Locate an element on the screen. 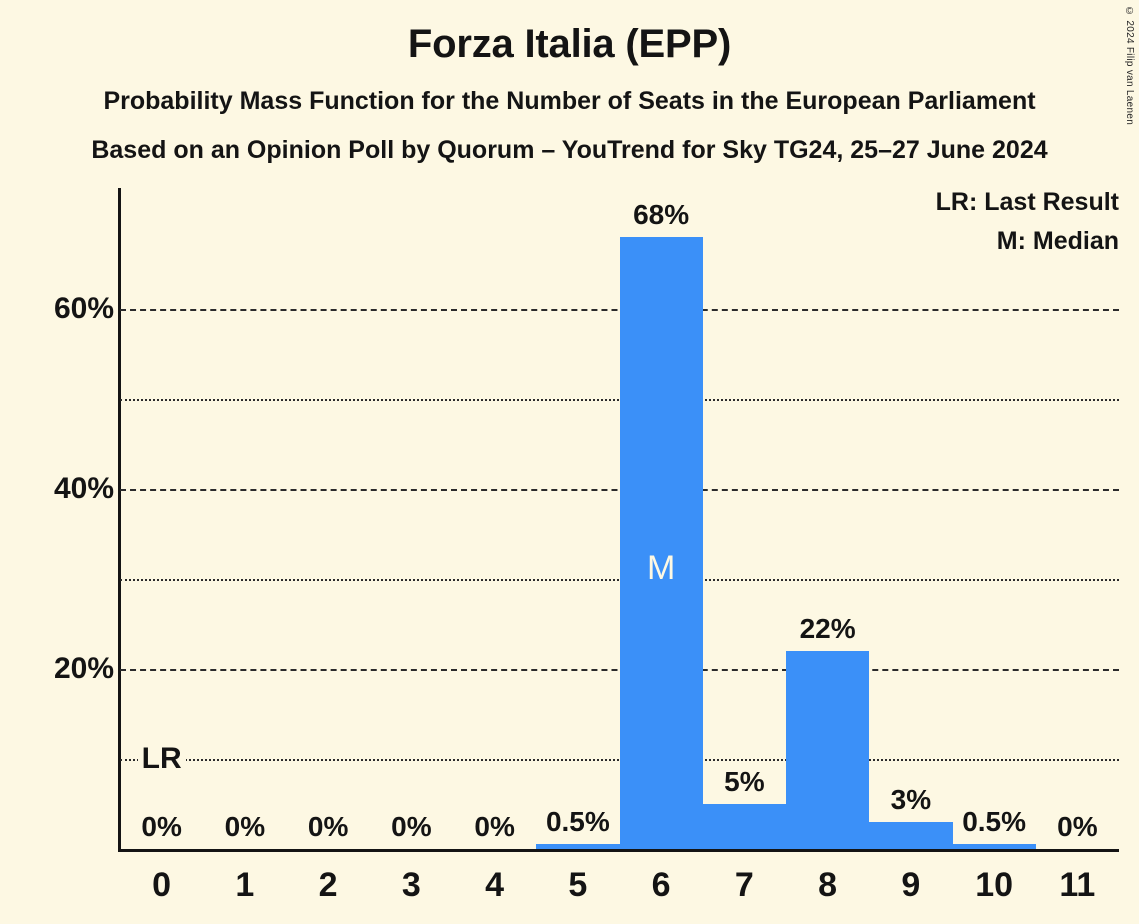  y-axis-line is located at coordinates (119, 519).